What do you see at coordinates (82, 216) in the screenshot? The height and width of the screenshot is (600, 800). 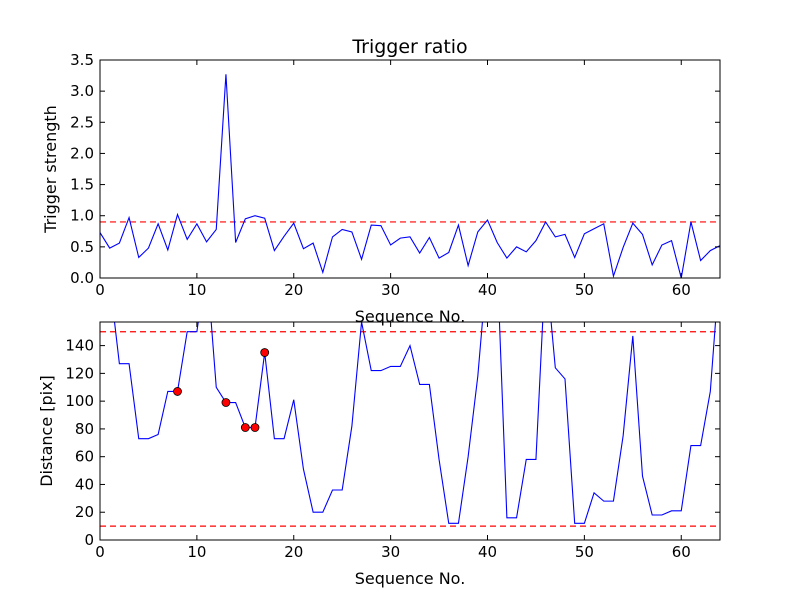 I see `y-tick-label: 1.0` at bounding box center [82, 216].